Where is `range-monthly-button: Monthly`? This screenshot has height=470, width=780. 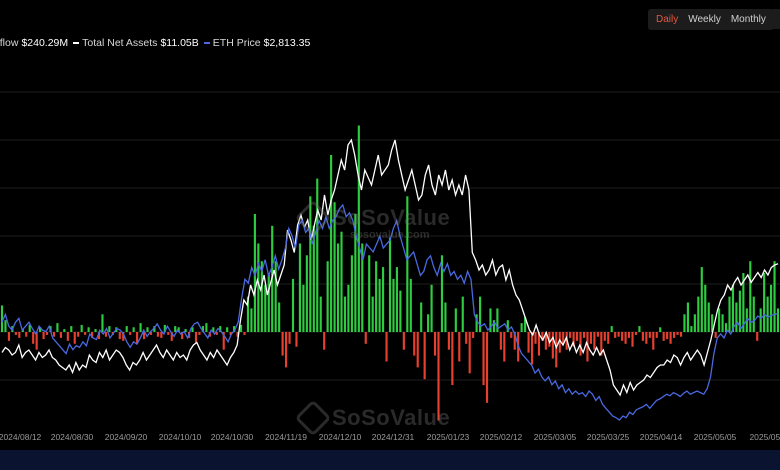 range-monthly-button: Monthly is located at coordinates (748, 19).